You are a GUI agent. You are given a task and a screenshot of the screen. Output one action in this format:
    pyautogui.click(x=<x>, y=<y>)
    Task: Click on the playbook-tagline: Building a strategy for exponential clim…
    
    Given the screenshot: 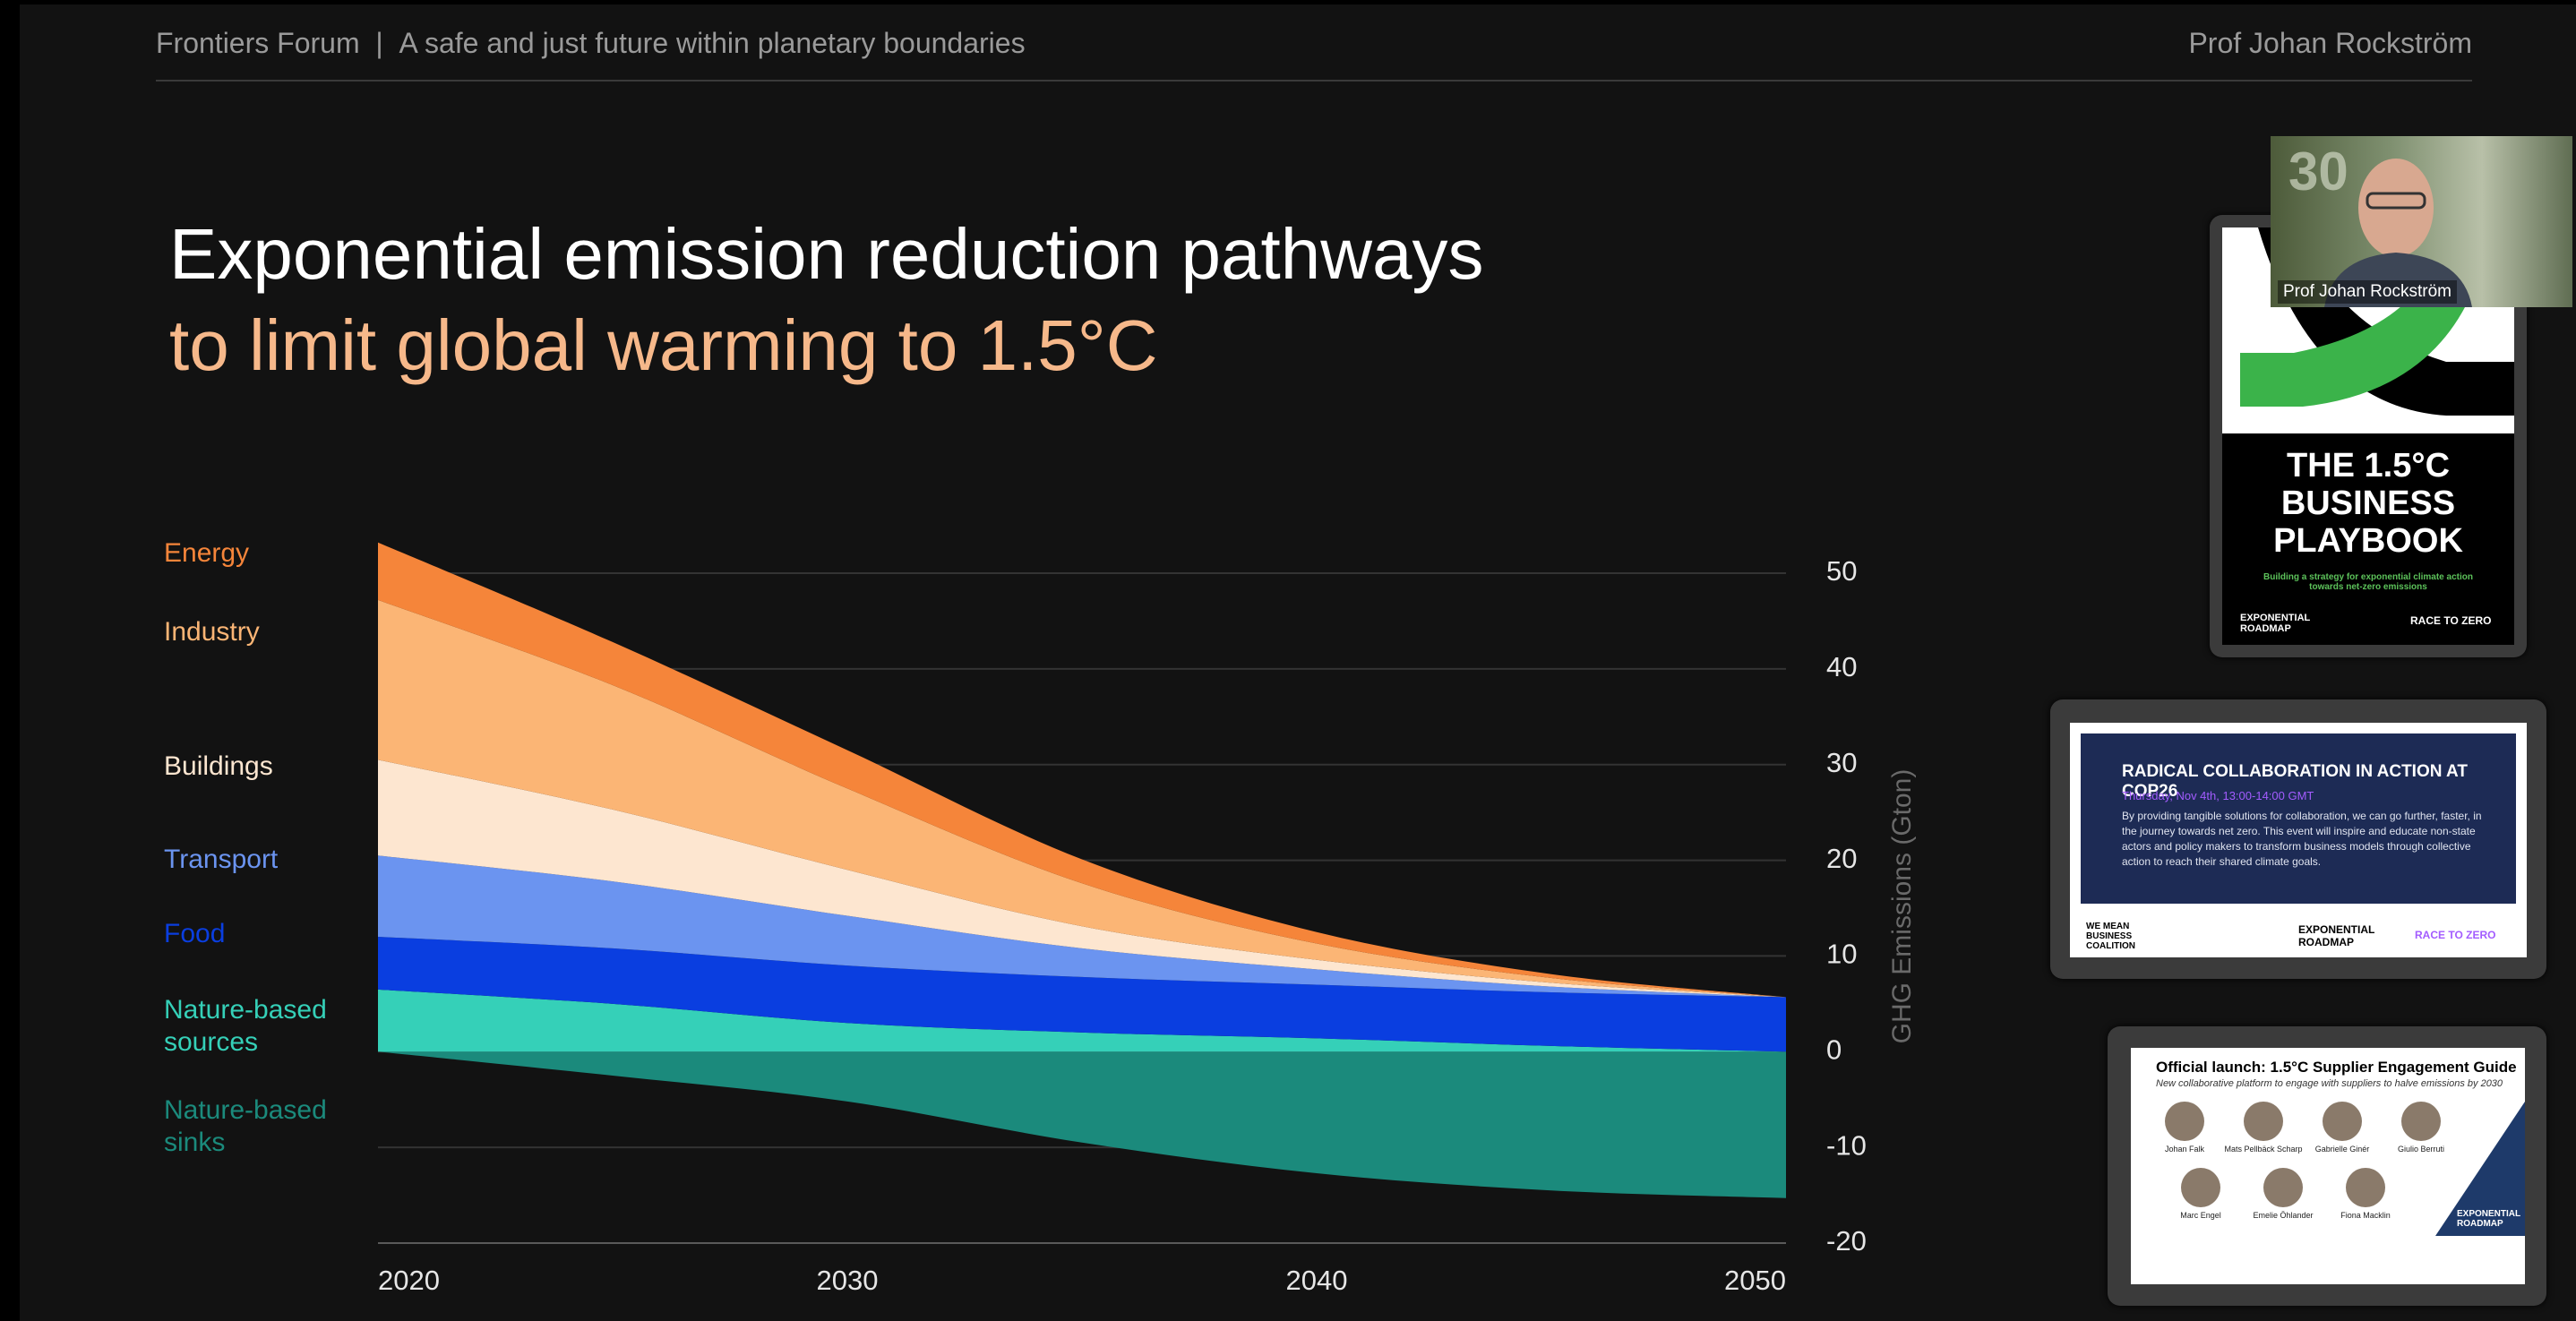 What is the action you would take?
    pyautogui.click(x=2368, y=582)
    